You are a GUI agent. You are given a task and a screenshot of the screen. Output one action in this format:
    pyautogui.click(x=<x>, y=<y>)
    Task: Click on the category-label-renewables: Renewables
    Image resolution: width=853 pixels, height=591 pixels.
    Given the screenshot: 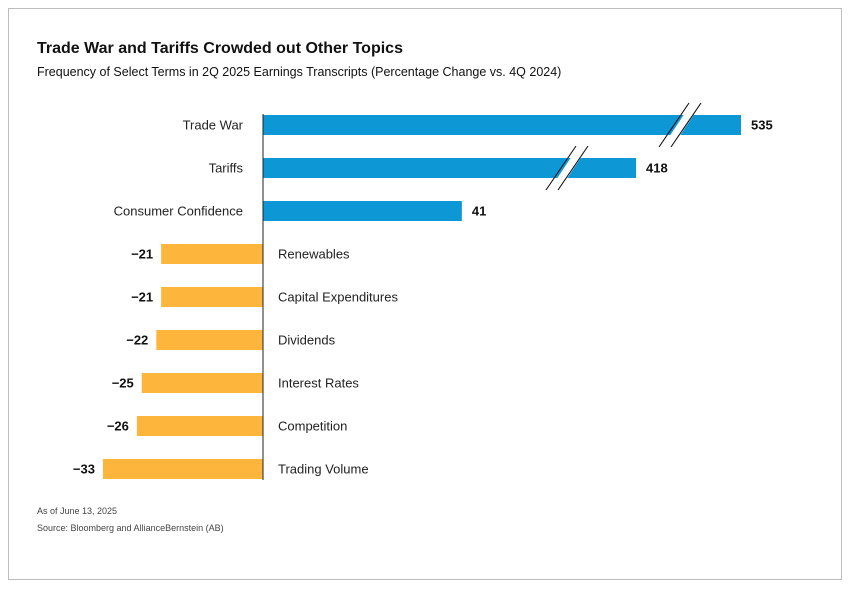 What is the action you would take?
    pyautogui.click(x=314, y=254)
    